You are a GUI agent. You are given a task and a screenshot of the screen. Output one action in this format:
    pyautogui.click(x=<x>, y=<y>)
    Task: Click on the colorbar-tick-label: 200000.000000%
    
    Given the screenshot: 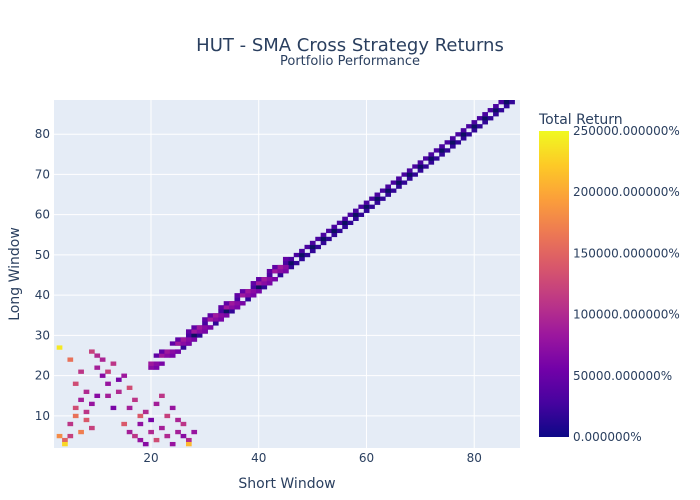 What is the action you would take?
    pyautogui.click(x=626, y=192)
    